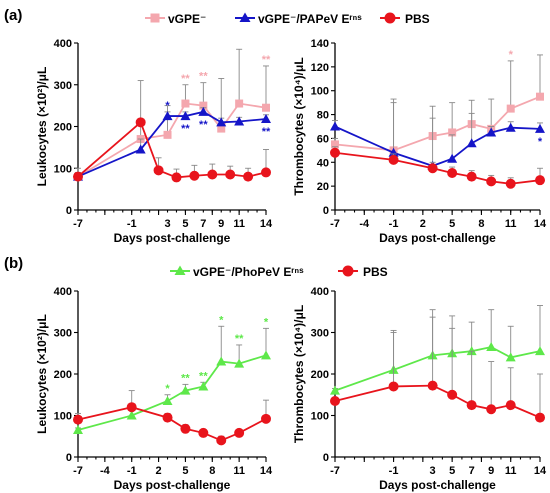  What do you see at coordinates (323, 139) in the screenshot?
I see `a-thromb-ytick-label-3: 60` at bounding box center [323, 139].